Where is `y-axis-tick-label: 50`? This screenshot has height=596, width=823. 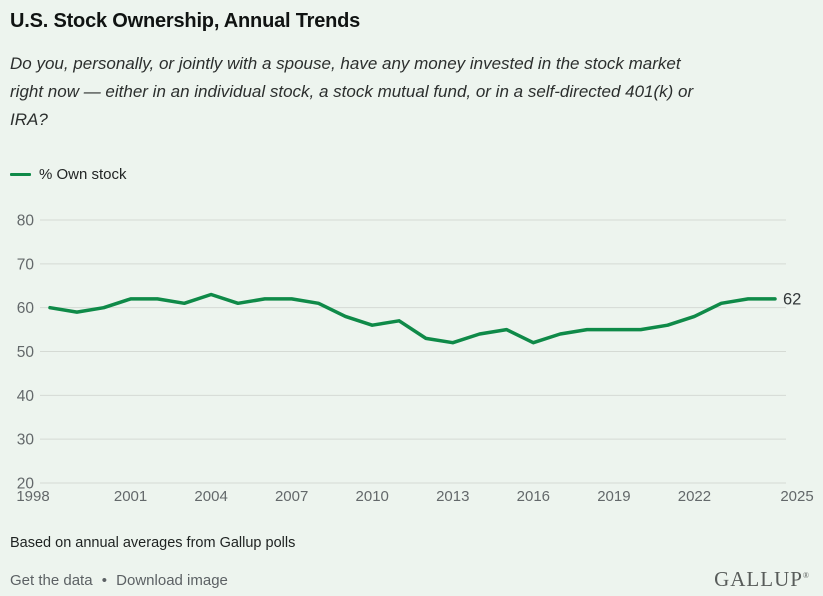
y-axis-tick-label: 50 is located at coordinates (26, 352).